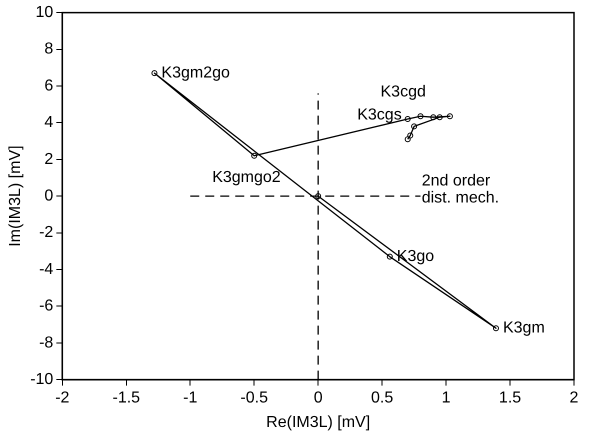  Describe the element at coordinates (574, 398) in the screenshot. I see `x-tick-label: 2` at that location.